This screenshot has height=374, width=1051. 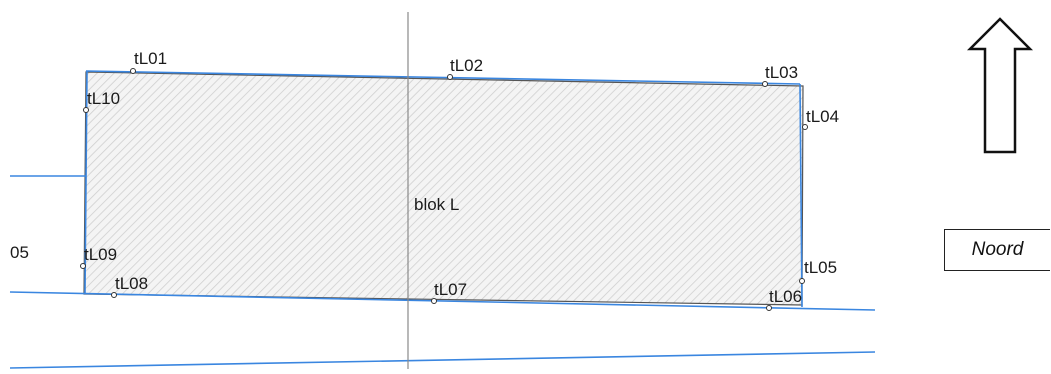 What do you see at coordinates (436, 204) in the screenshot?
I see `block-label: blok L` at bounding box center [436, 204].